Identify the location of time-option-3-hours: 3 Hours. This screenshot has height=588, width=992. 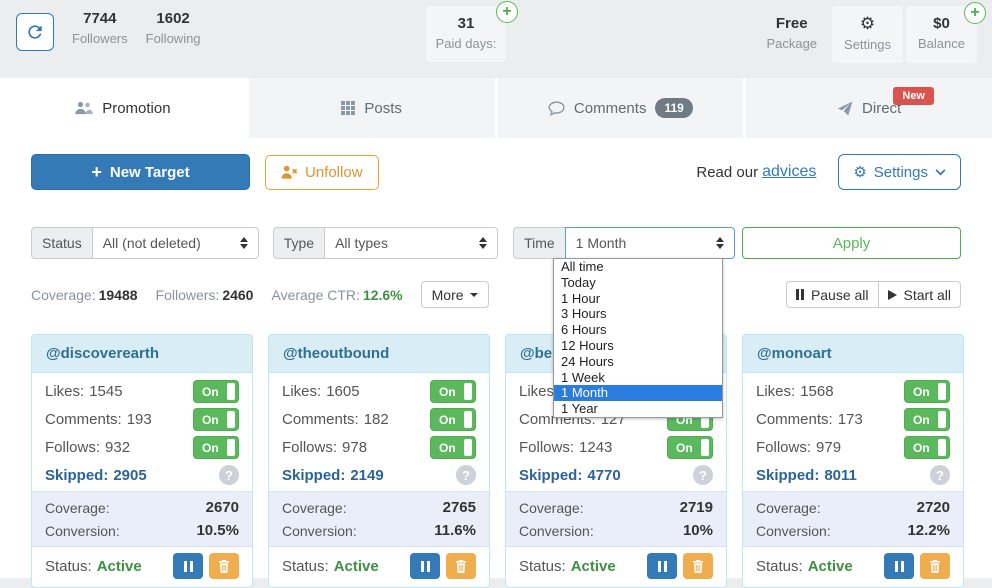
(584, 314).